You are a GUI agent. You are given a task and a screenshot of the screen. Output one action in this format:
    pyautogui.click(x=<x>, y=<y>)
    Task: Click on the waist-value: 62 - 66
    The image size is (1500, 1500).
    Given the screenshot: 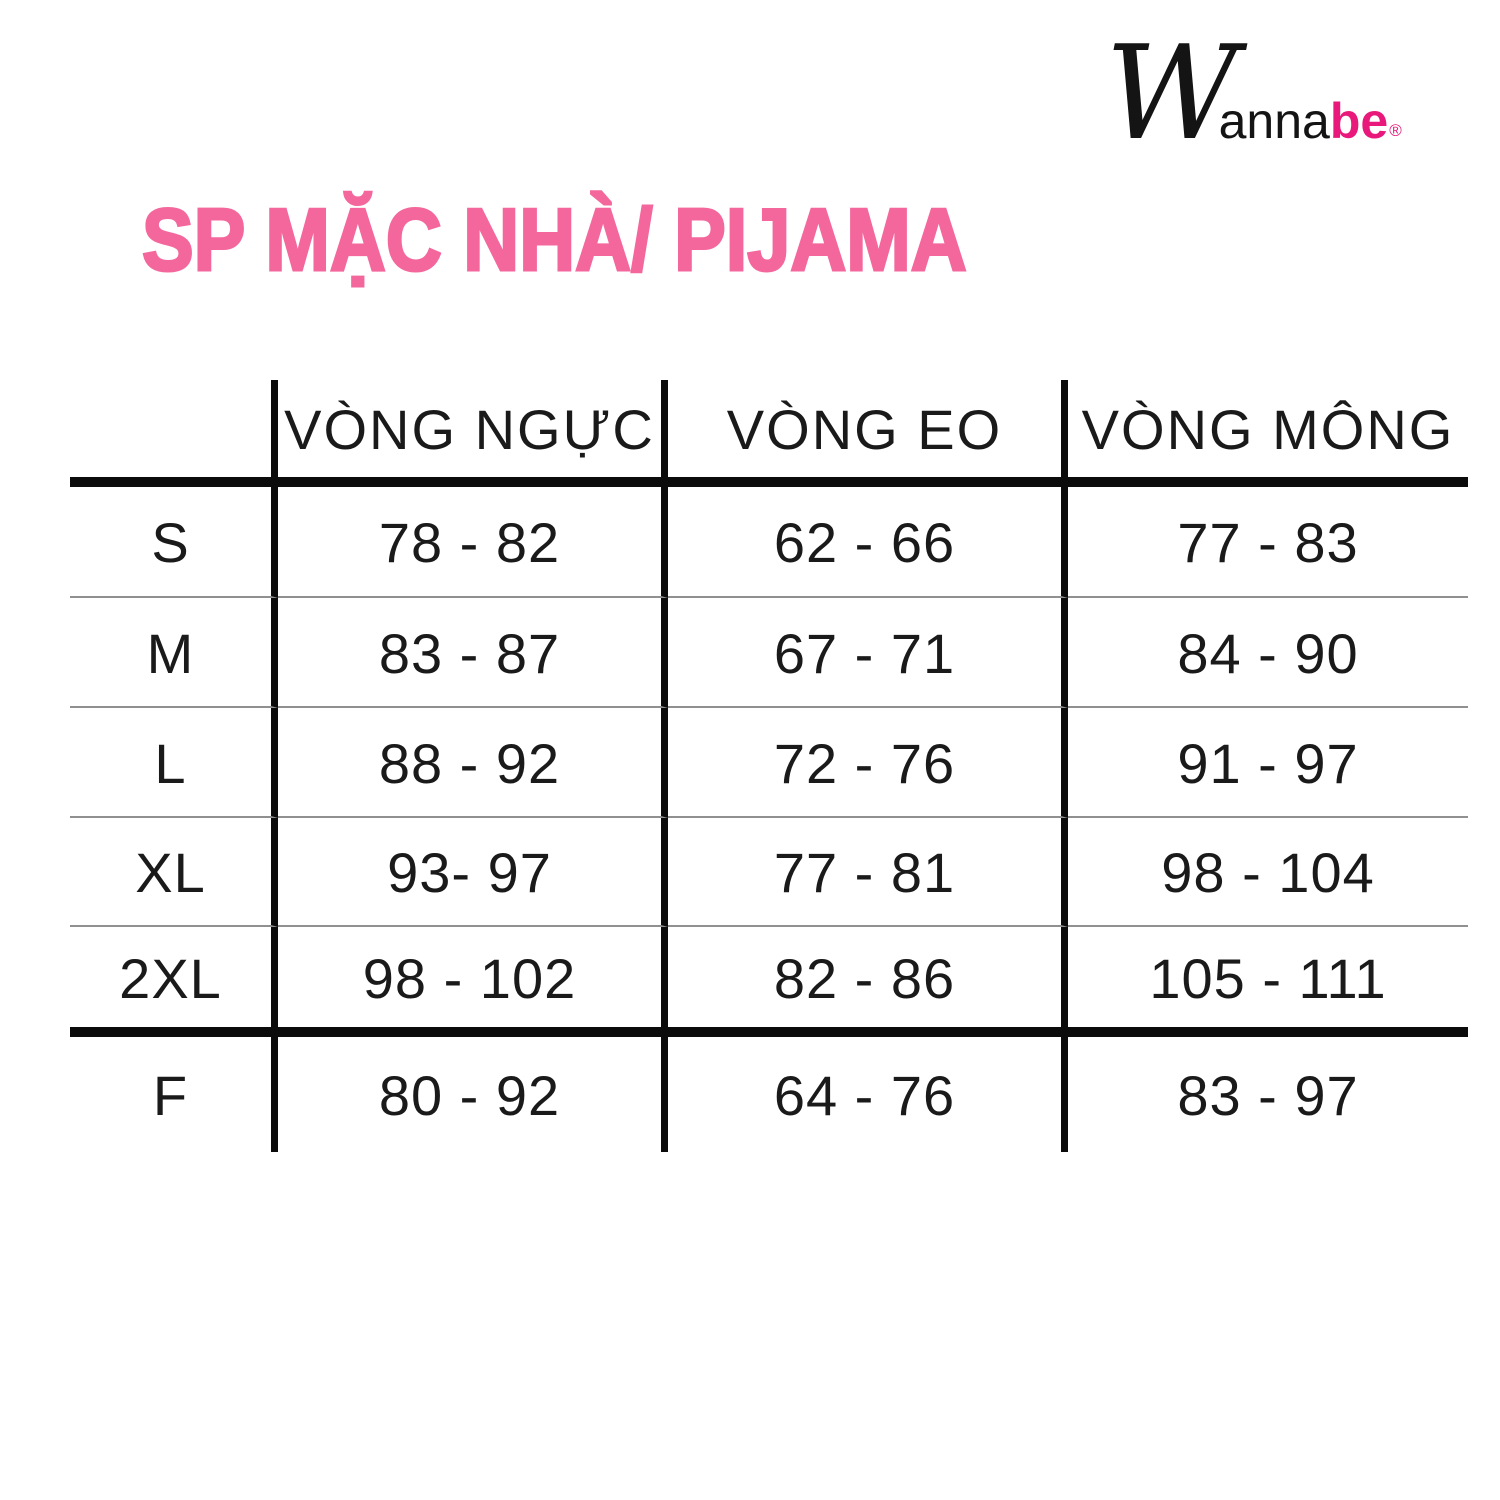 What is the action you would take?
    pyautogui.click(x=868, y=542)
    